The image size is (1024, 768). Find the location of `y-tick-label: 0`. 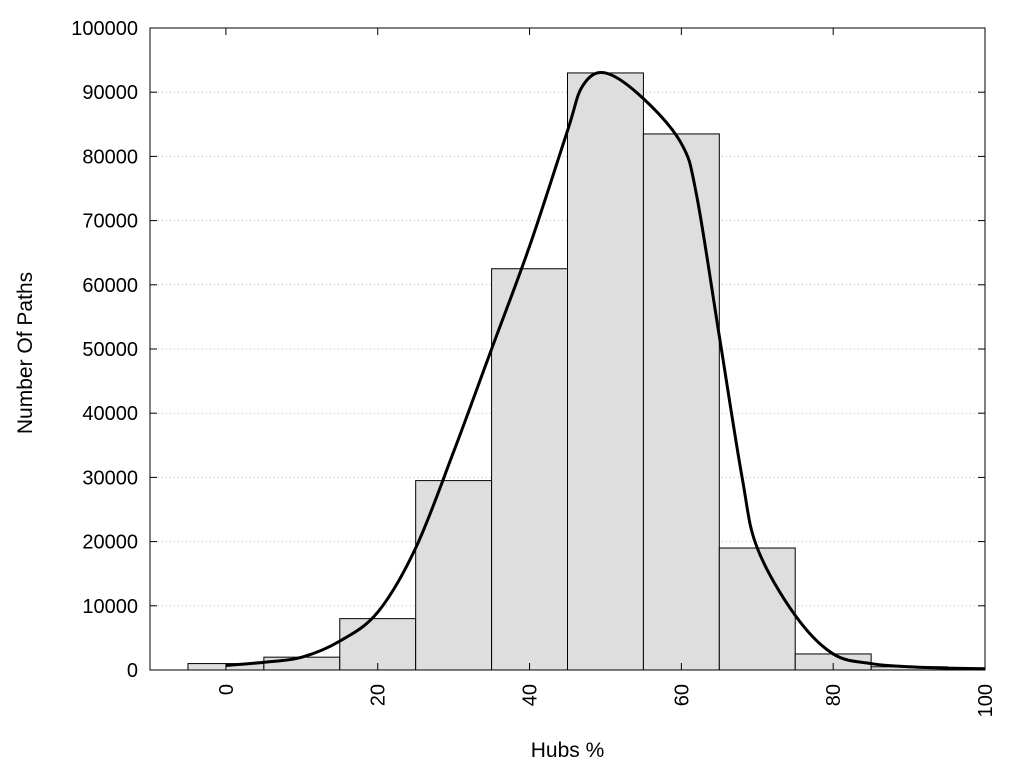

y-tick-label: 0 is located at coordinates (132, 671).